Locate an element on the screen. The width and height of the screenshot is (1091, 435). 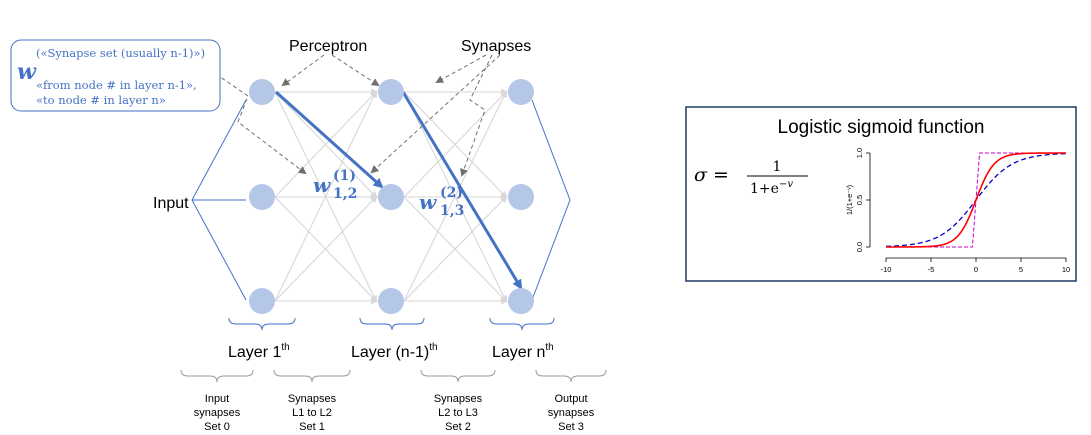
formula-denominator: 1+e−v is located at coordinates (771, 188).